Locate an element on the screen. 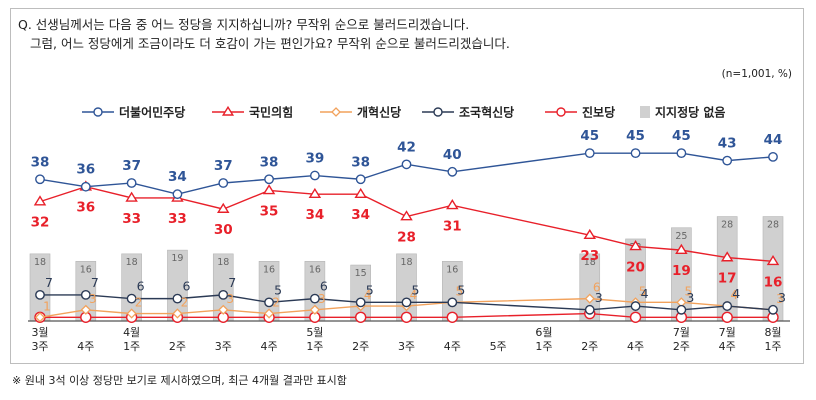 The width and height of the screenshot is (816, 400). legend-swatch is located at coordinates (645, 112).